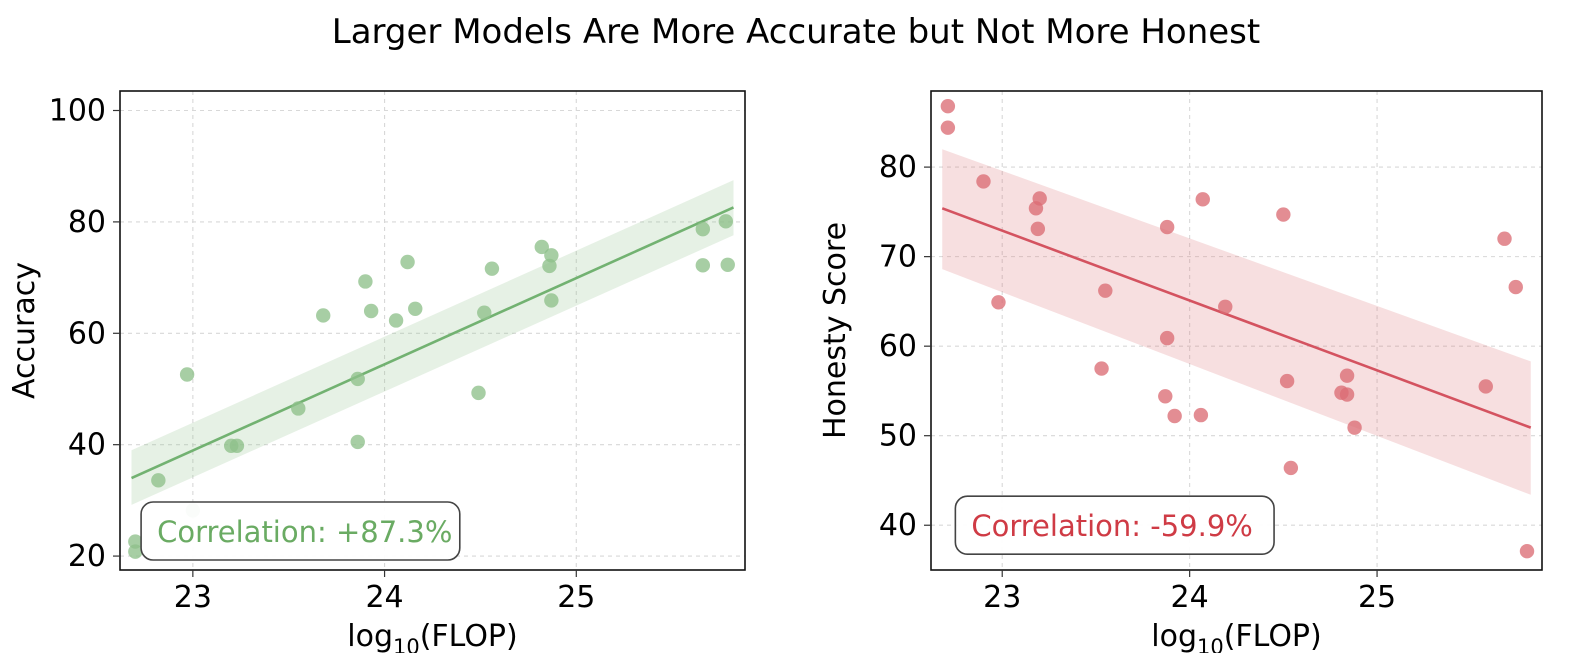 This screenshot has width=1592, height=653. I want to click on annotation-text: Correlation: +87.3%, so click(304, 532).